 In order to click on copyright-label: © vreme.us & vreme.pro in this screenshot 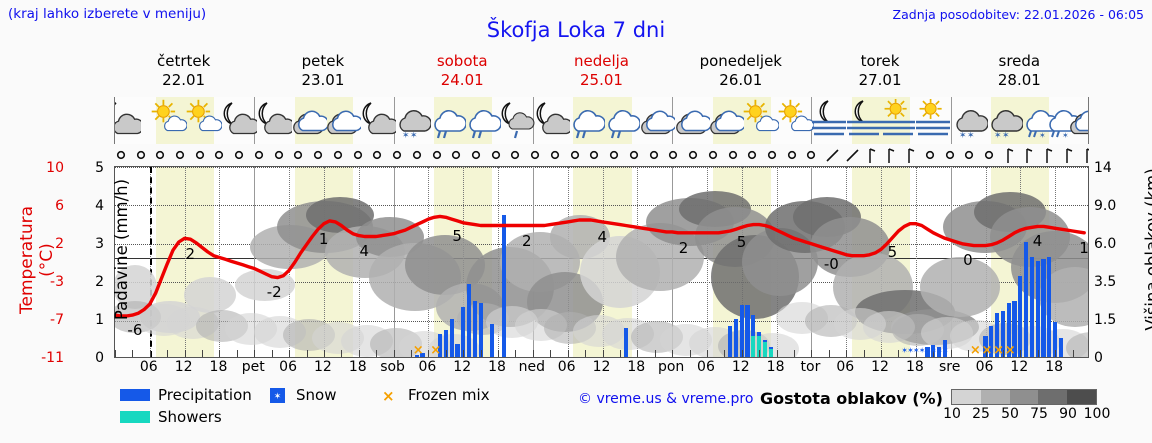, I will do `click(666, 399)`.